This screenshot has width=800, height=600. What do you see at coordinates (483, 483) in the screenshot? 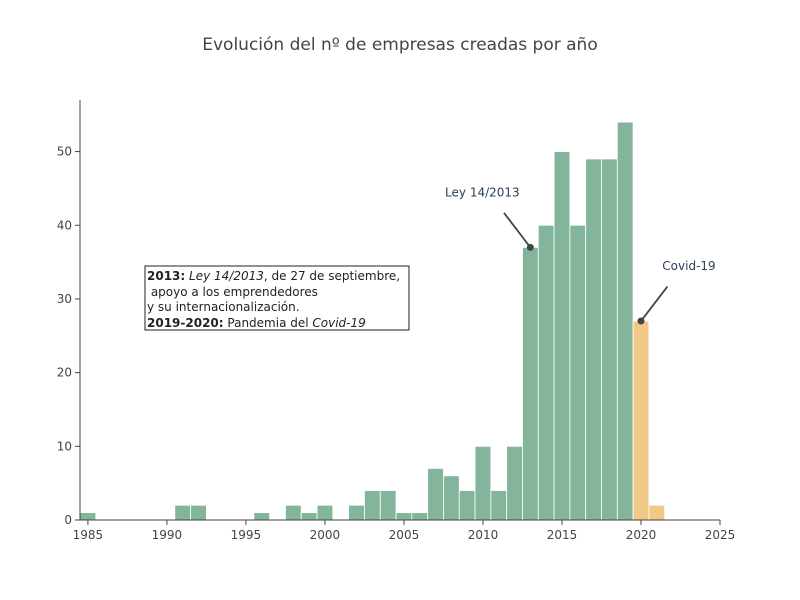
I see `bar-2010` at bounding box center [483, 483].